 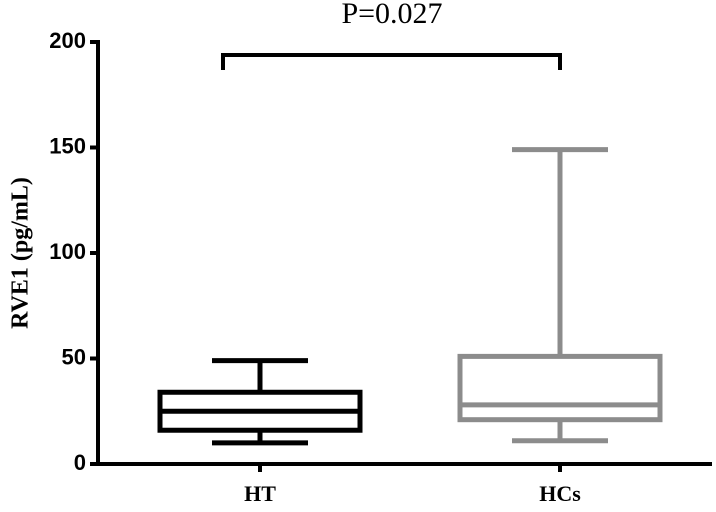 I want to click on x-tick-label: HCs, so click(x=560, y=493).